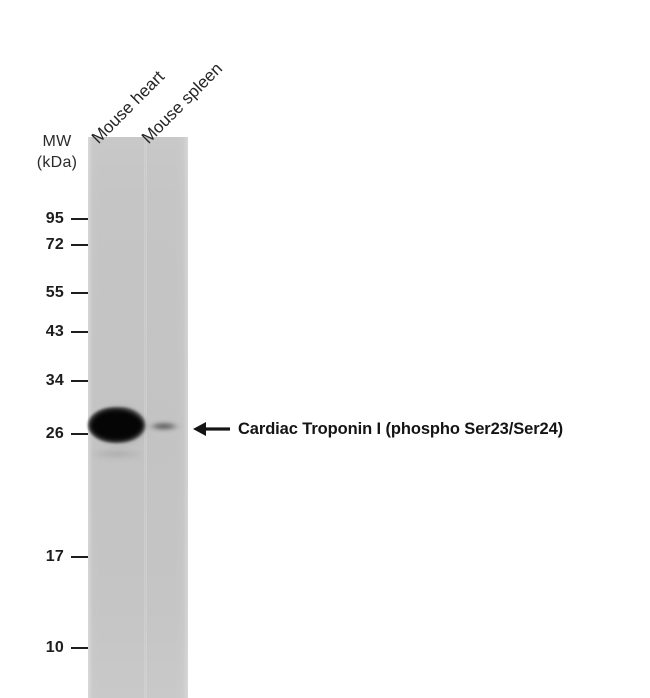 This screenshot has width=650, height=698. What do you see at coordinates (117, 454) in the screenshot?
I see `band-mouse-heart-smear` at bounding box center [117, 454].